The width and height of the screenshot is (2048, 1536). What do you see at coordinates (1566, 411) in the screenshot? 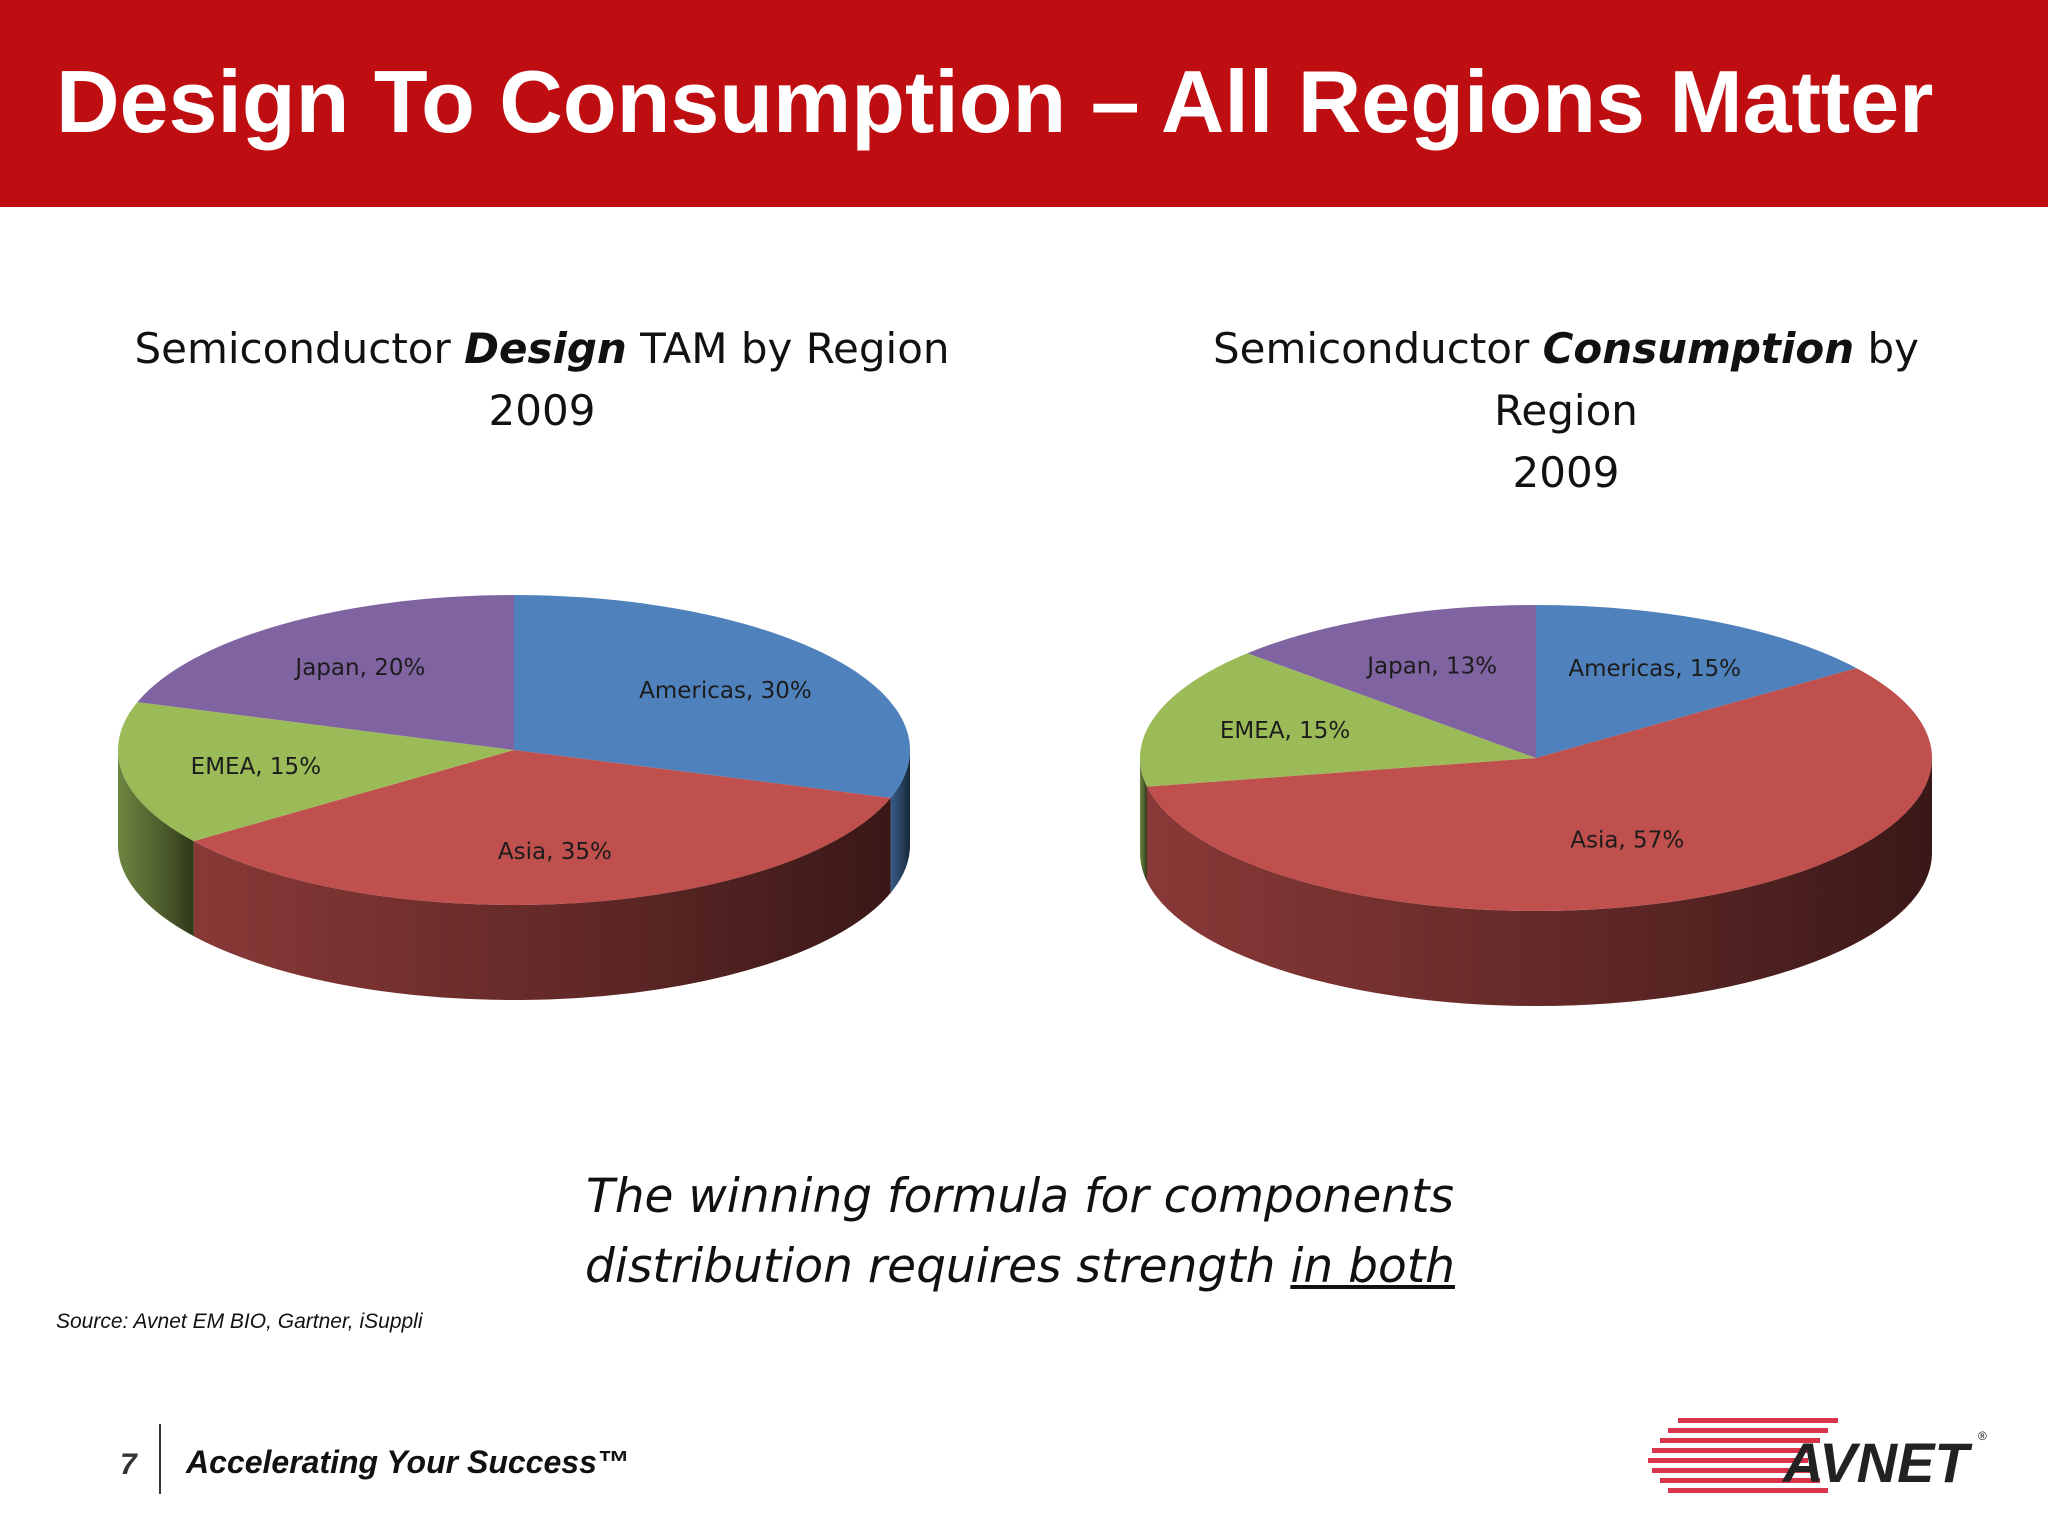
I see `consumption-chart-title: Semiconductor Consumption by Region 2009` at bounding box center [1566, 411].